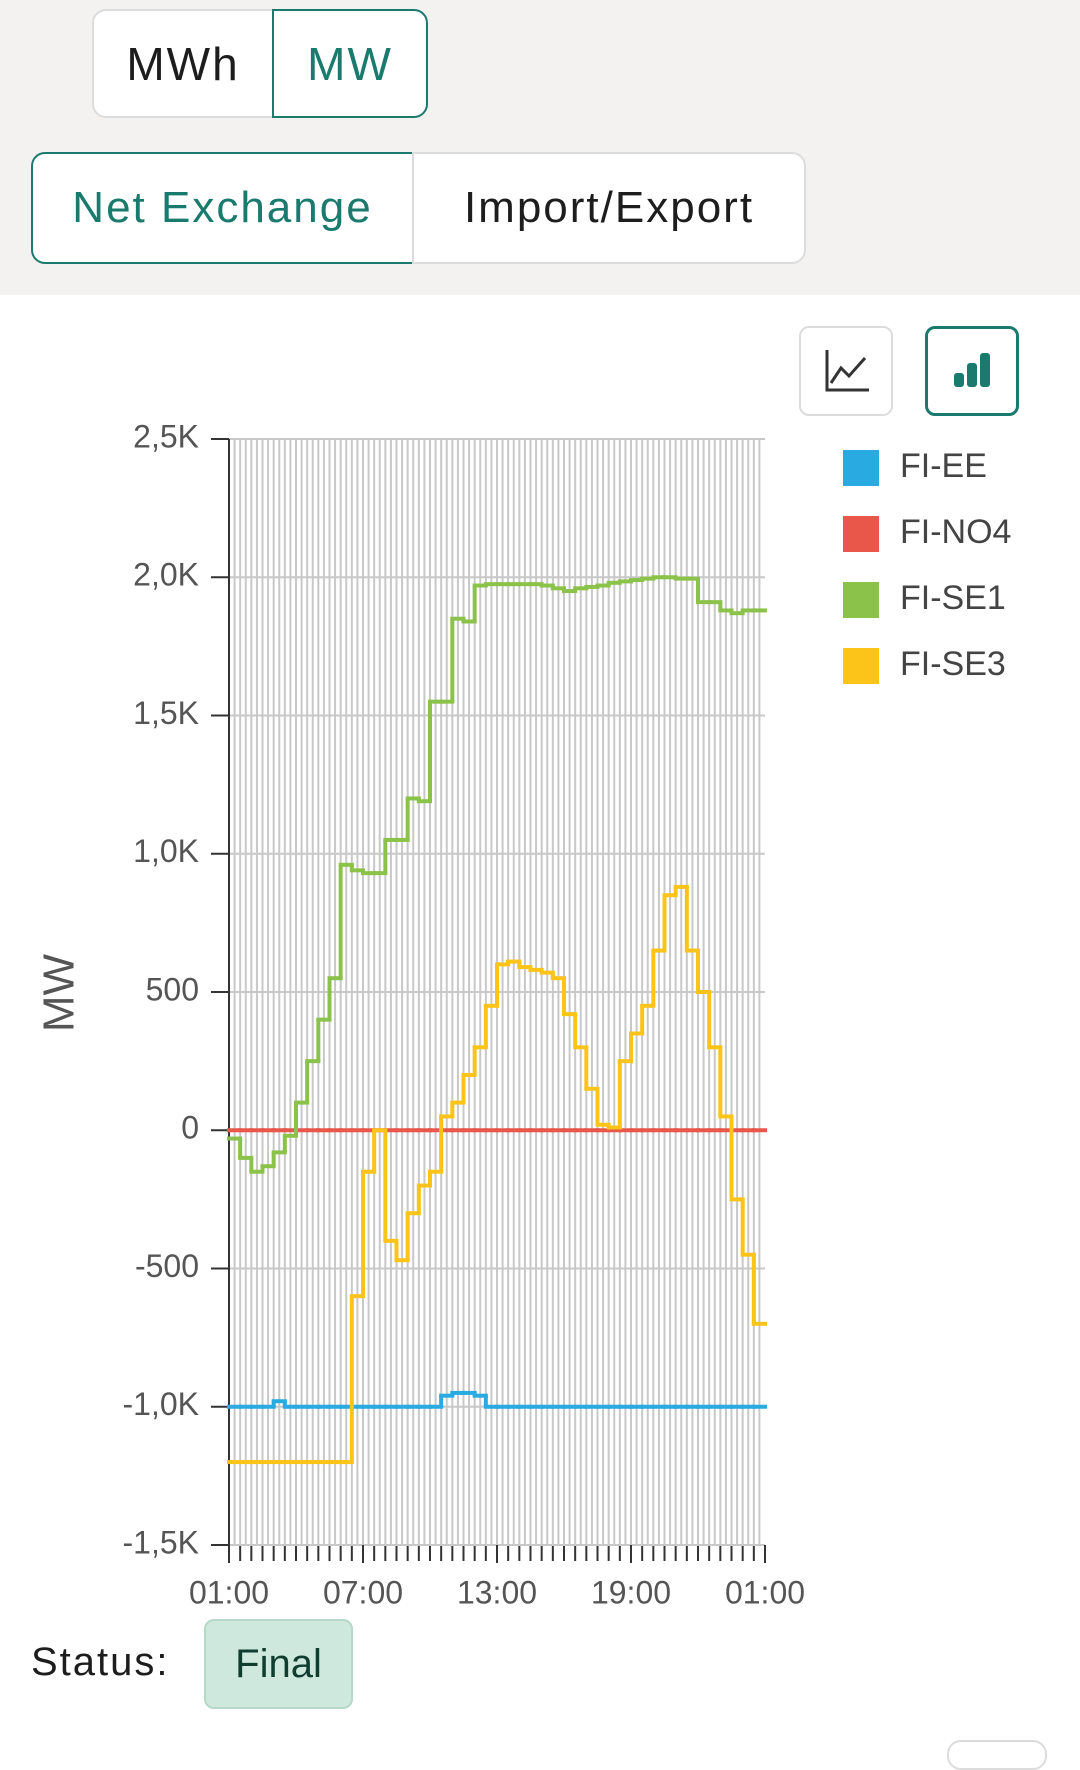 The height and width of the screenshot is (1770, 1080). Describe the element at coordinates (100, 1662) in the screenshot. I see `status-label: Status:` at that location.